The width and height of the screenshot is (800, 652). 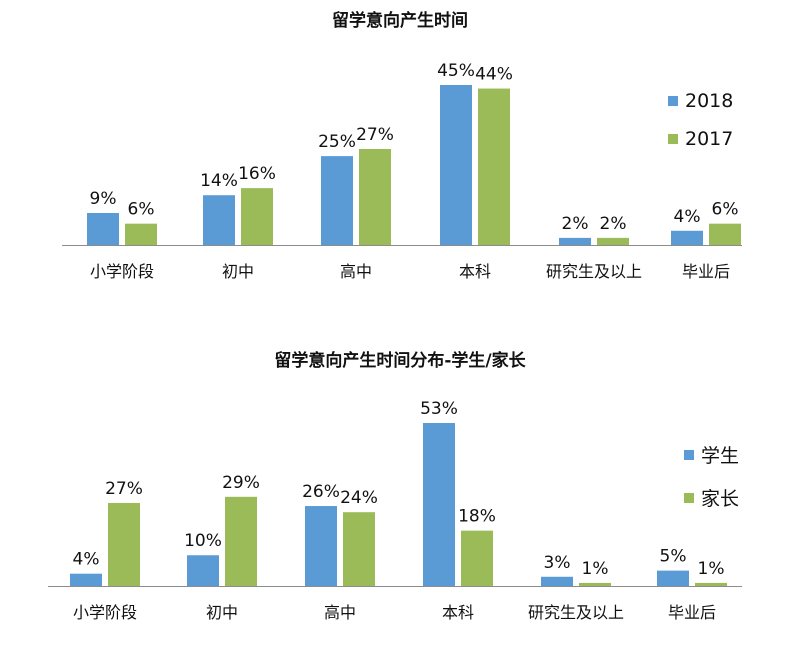 What do you see at coordinates (689, 454) in the screenshot?
I see `legend-swatch-student` at bounding box center [689, 454].